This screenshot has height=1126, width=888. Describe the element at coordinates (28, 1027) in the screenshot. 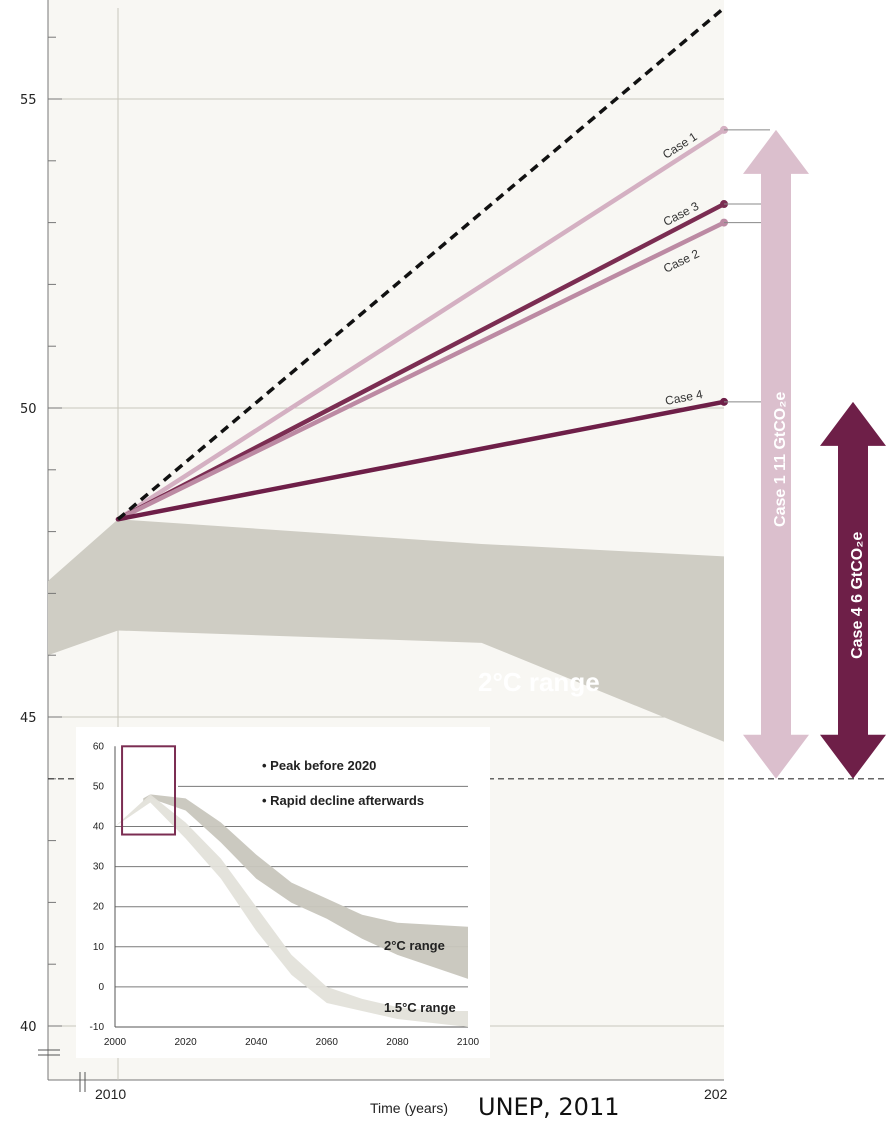

I see `y-tick-label: 40` at that location.